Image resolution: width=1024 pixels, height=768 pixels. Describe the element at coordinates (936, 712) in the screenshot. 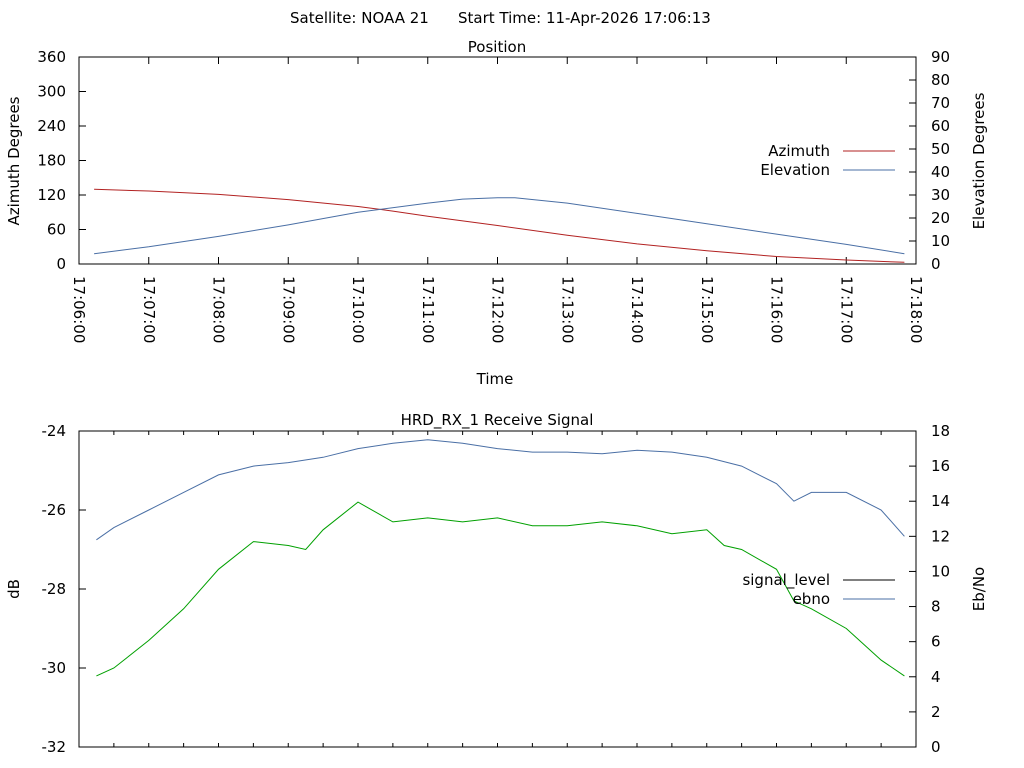

I see `signal-y2-tick-label: 2` at that location.